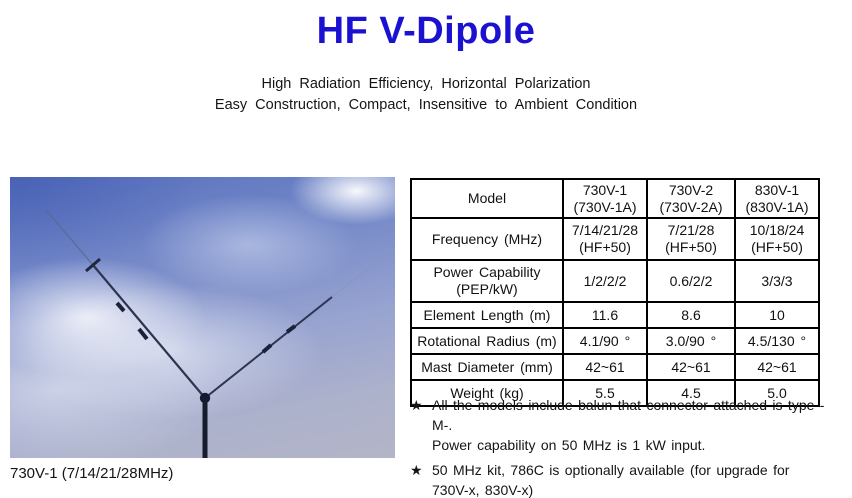 This screenshot has height=498, width=852. Describe the element at coordinates (487, 315) in the screenshot. I see `row-label: Element Length (m)` at that location.